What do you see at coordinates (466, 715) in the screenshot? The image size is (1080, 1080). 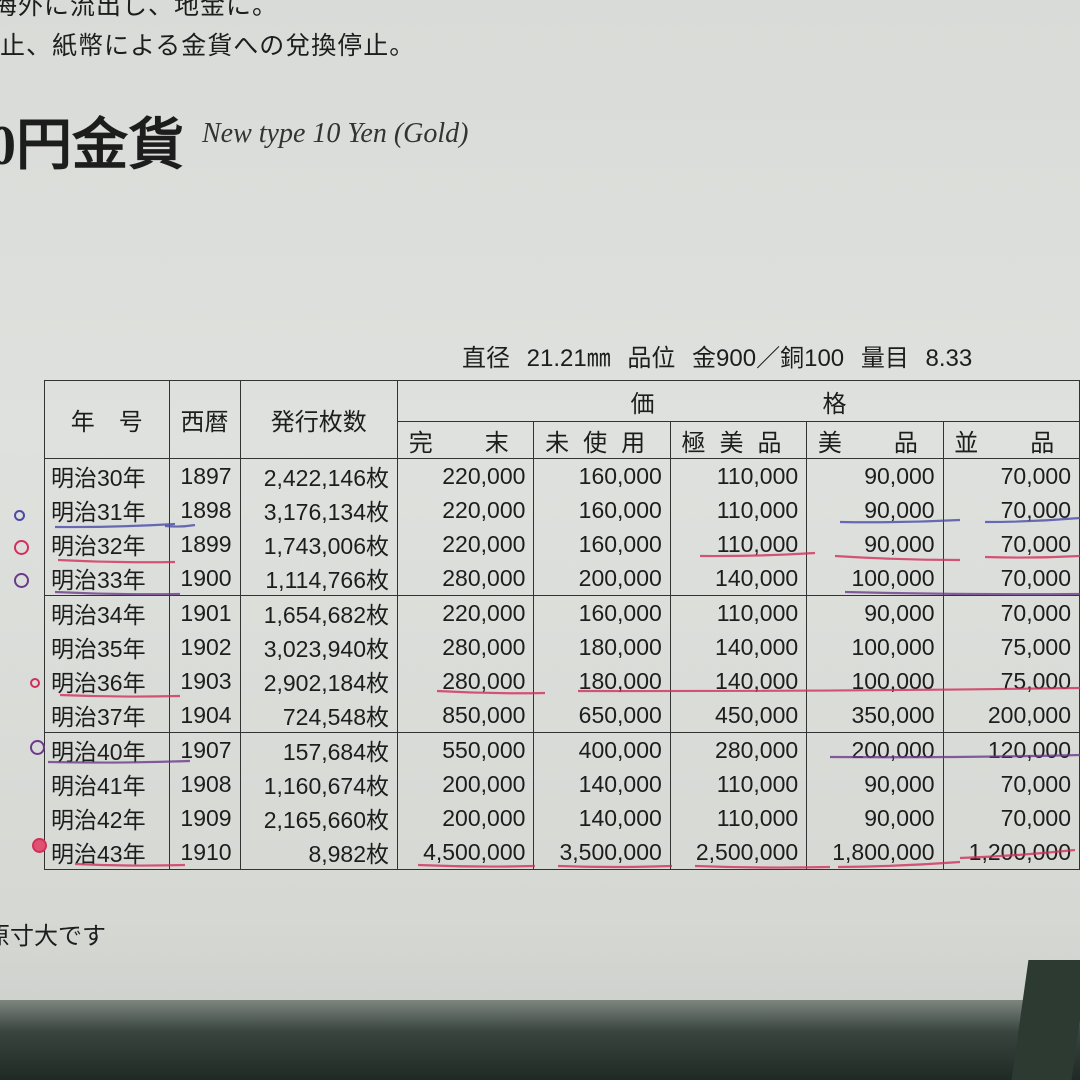 I see `cell-price: 850,000` at bounding box center [466, 715].